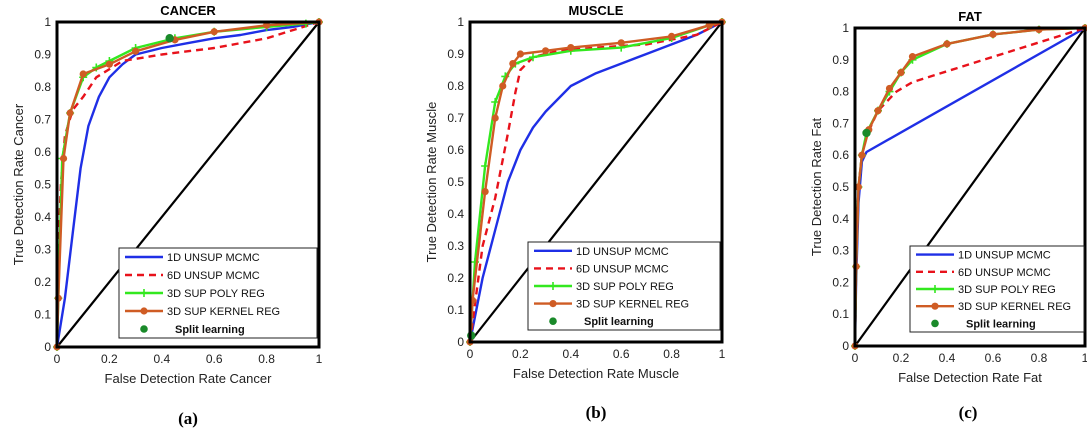  What do you see at coordinates (816, 186) in the screenshot?
I see `y-axis-label: True Detection Rate Fat` at bounding box center [816, 186].